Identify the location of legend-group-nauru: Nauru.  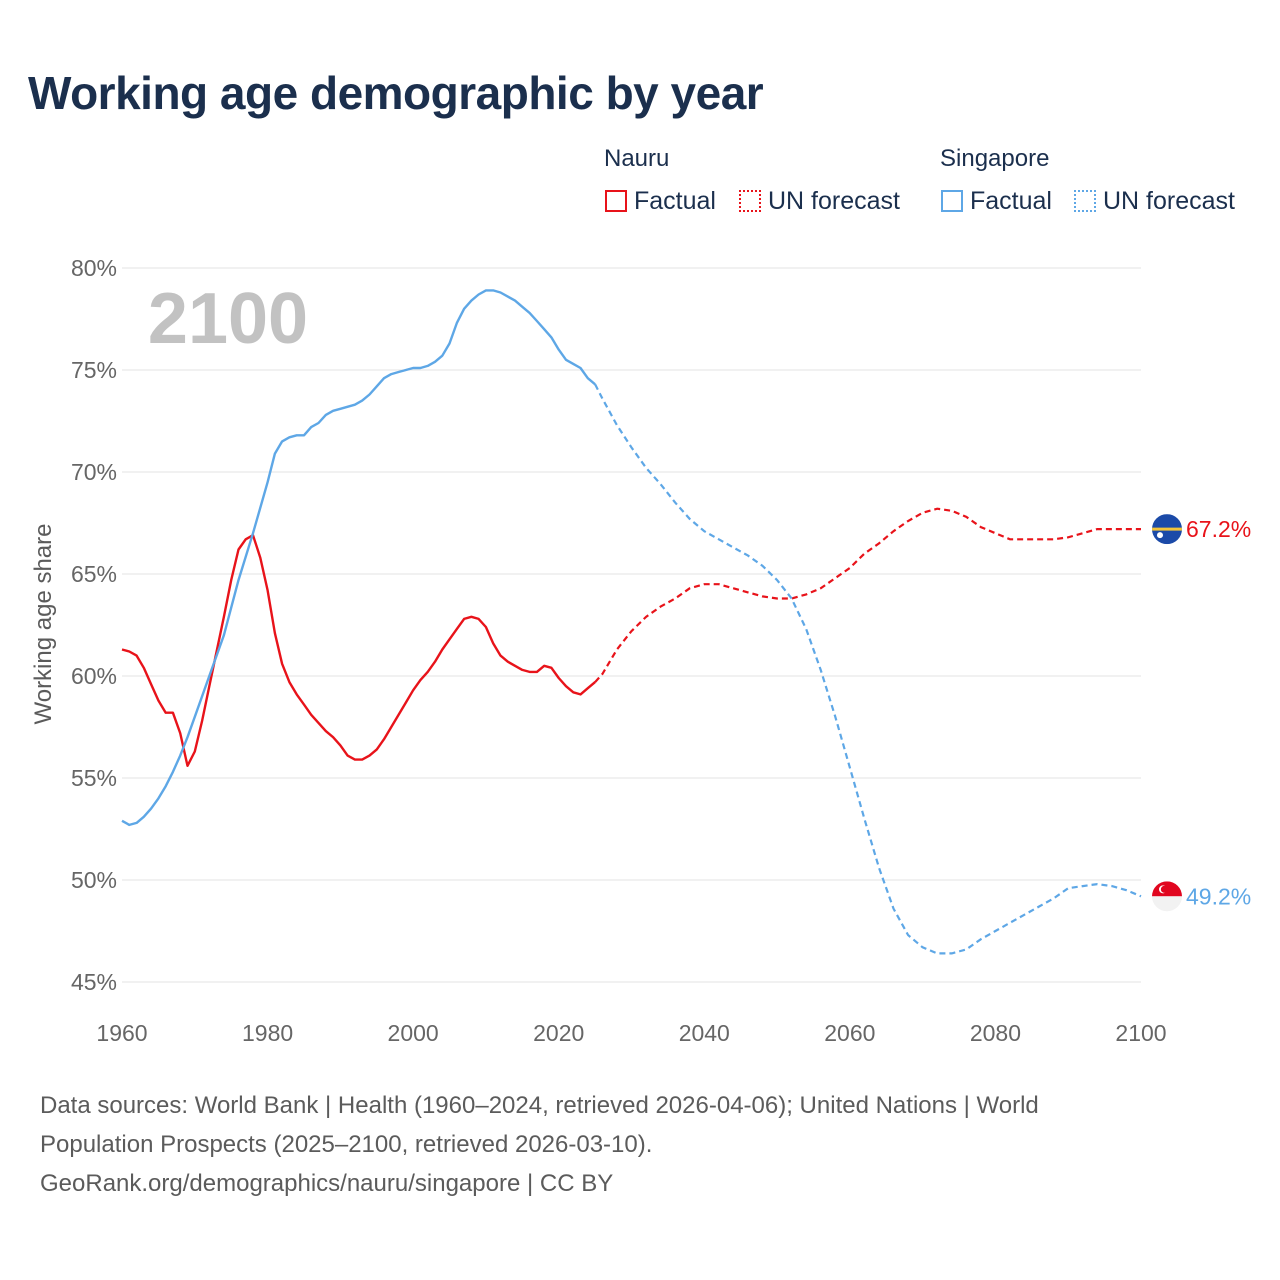
(637, 158).